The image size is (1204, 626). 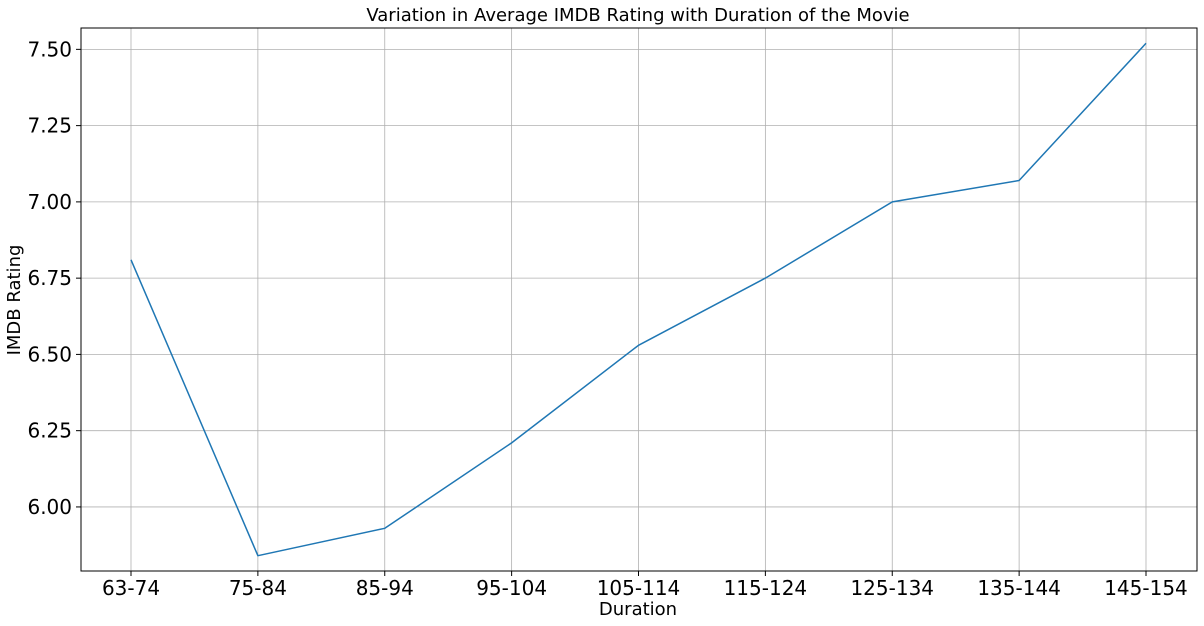 I want to click on x-tick-label: 115-124, so click(x=766, y=588).